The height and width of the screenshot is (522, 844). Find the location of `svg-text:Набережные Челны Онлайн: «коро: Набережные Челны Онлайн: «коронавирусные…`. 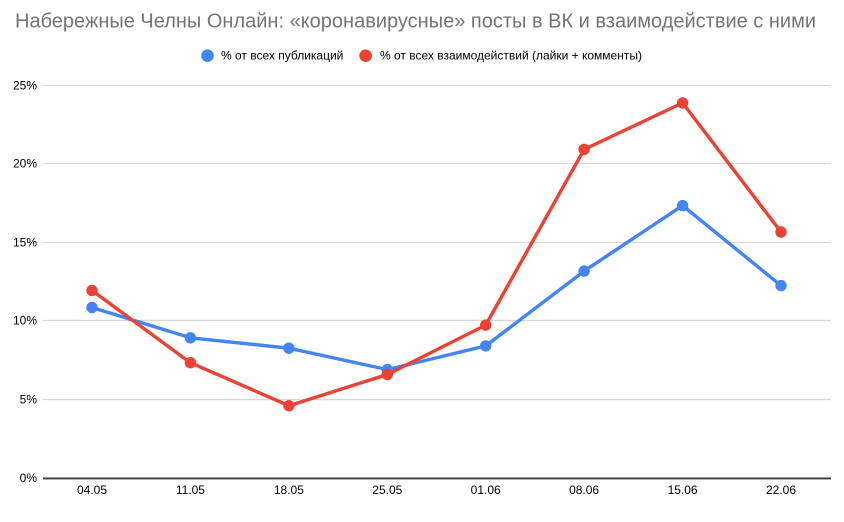

svg-text:Набережные Челны Онлайн: «коро: Набережные Челны Онлайн: «коронавирусные… is located at coordinates (415, 22).